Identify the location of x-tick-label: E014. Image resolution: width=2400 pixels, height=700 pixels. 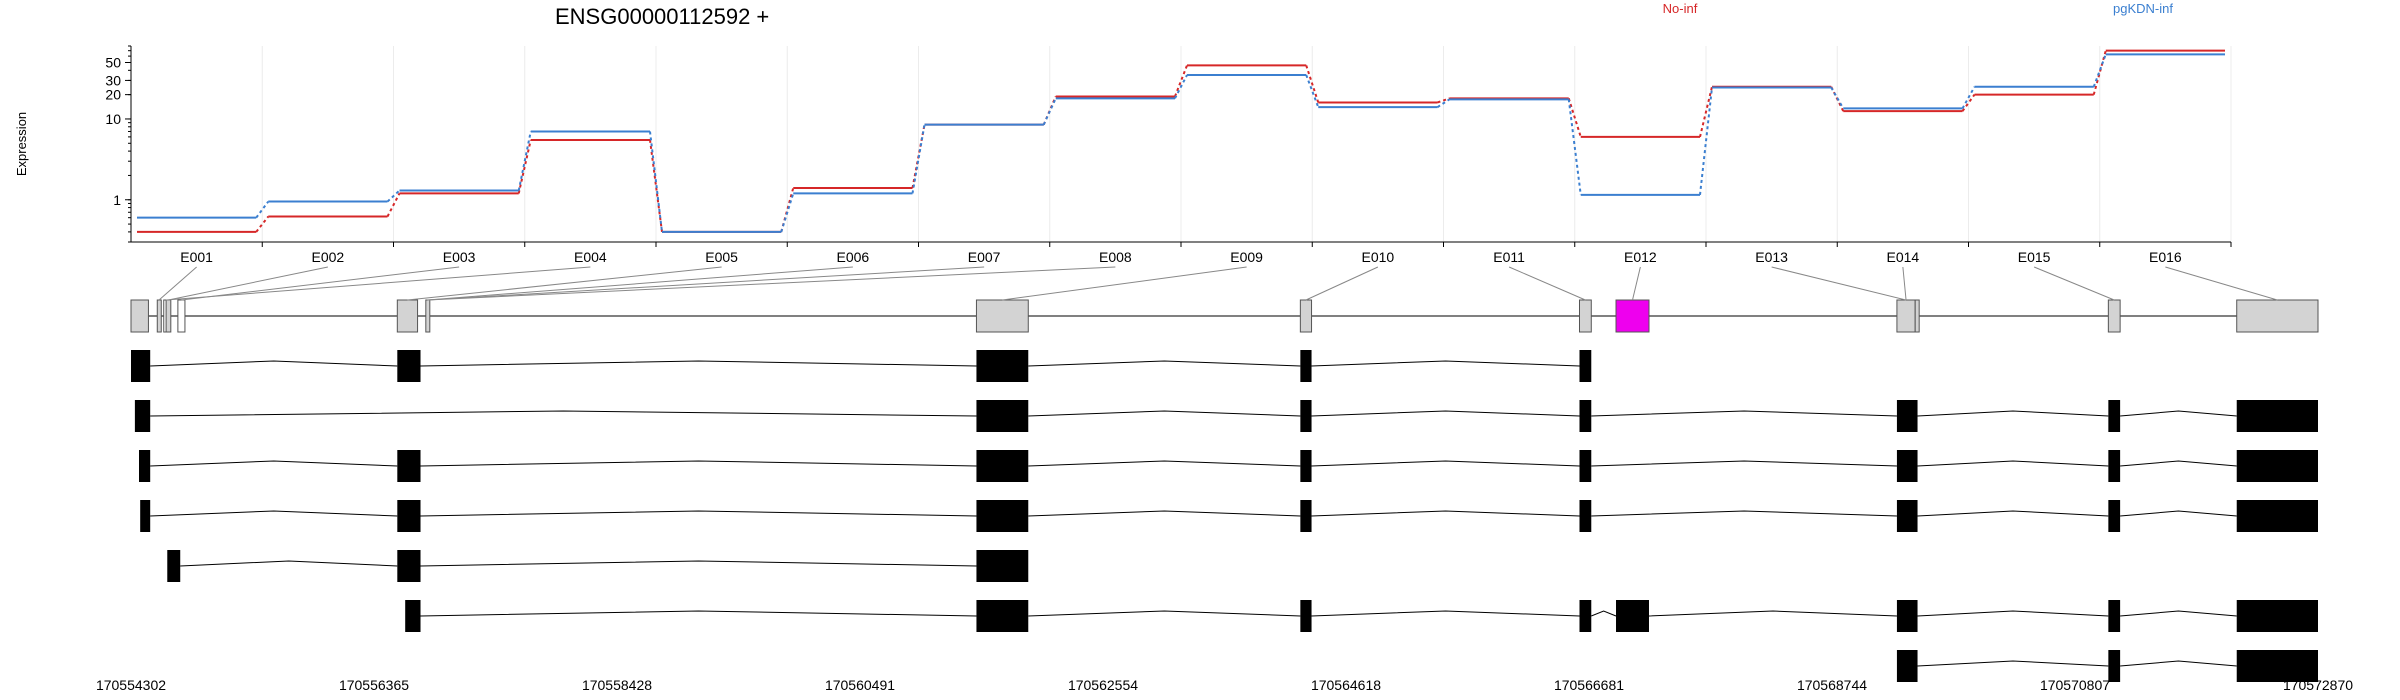
(1903, 257).